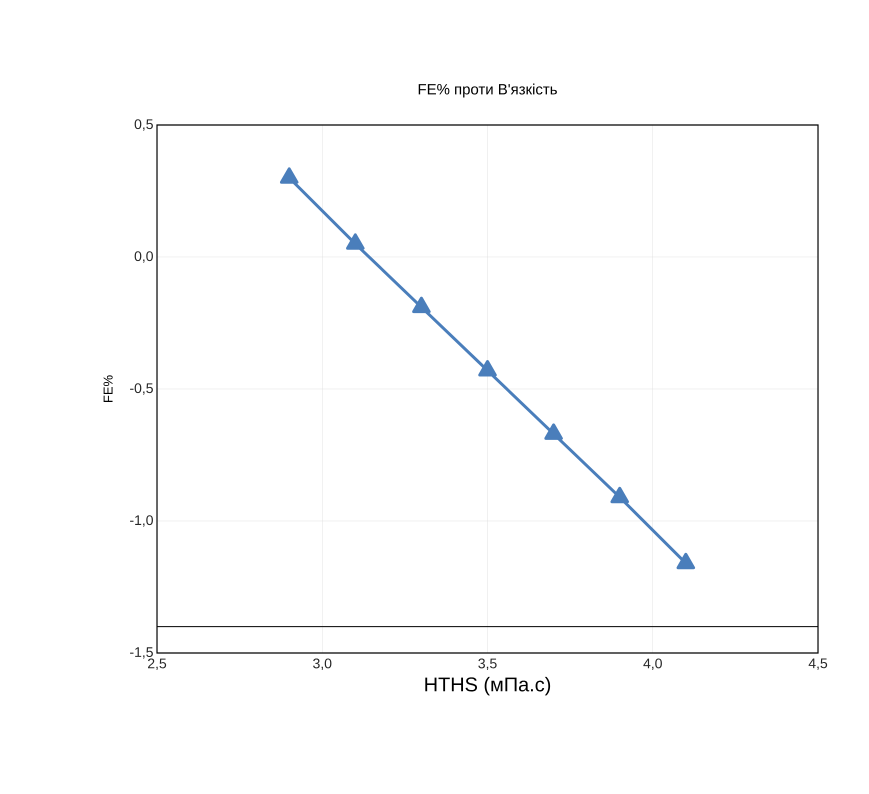  Describe the element at coordinates (143, 125) in the screenshot. I see `y-tick-label: 0,5` at that location.